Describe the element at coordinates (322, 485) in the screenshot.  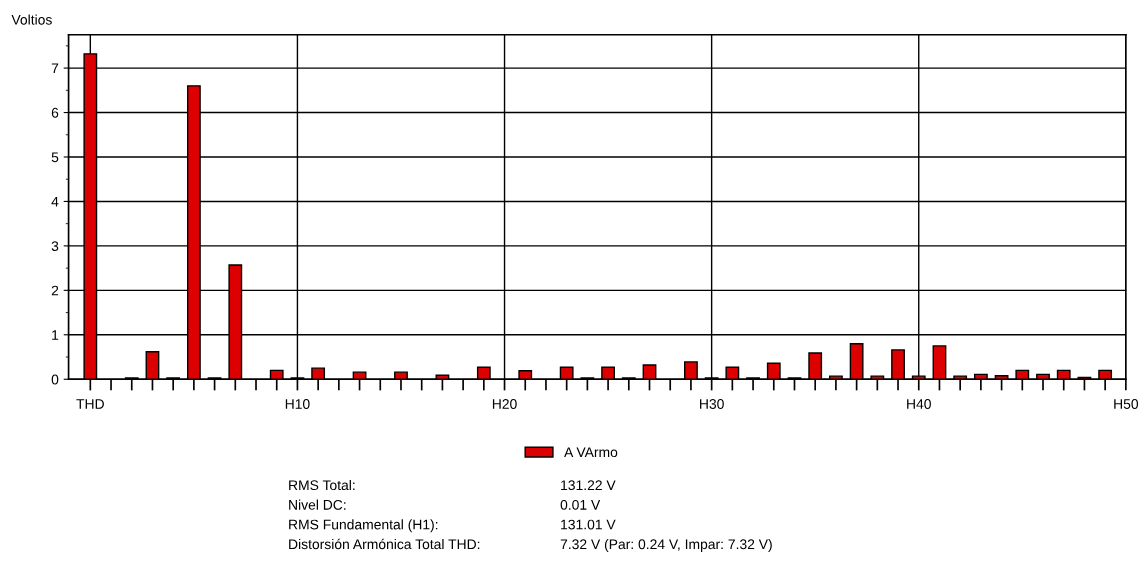
I see `text: RMS Total:` at that location.